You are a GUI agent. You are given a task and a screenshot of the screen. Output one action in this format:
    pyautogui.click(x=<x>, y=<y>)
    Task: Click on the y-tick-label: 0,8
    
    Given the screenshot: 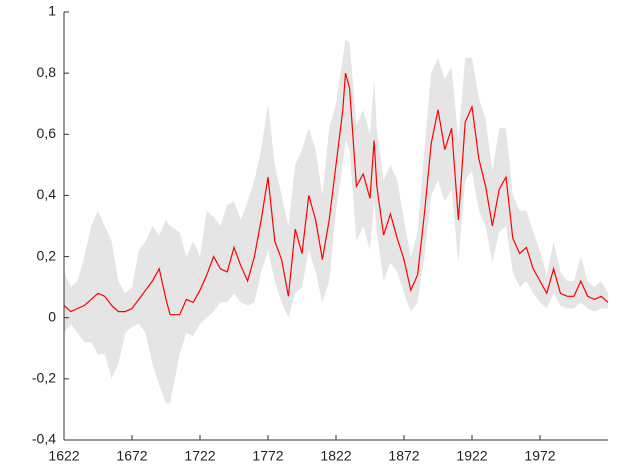 What is the action you would take?
    pyautogui.click(x=47, y=72)
    